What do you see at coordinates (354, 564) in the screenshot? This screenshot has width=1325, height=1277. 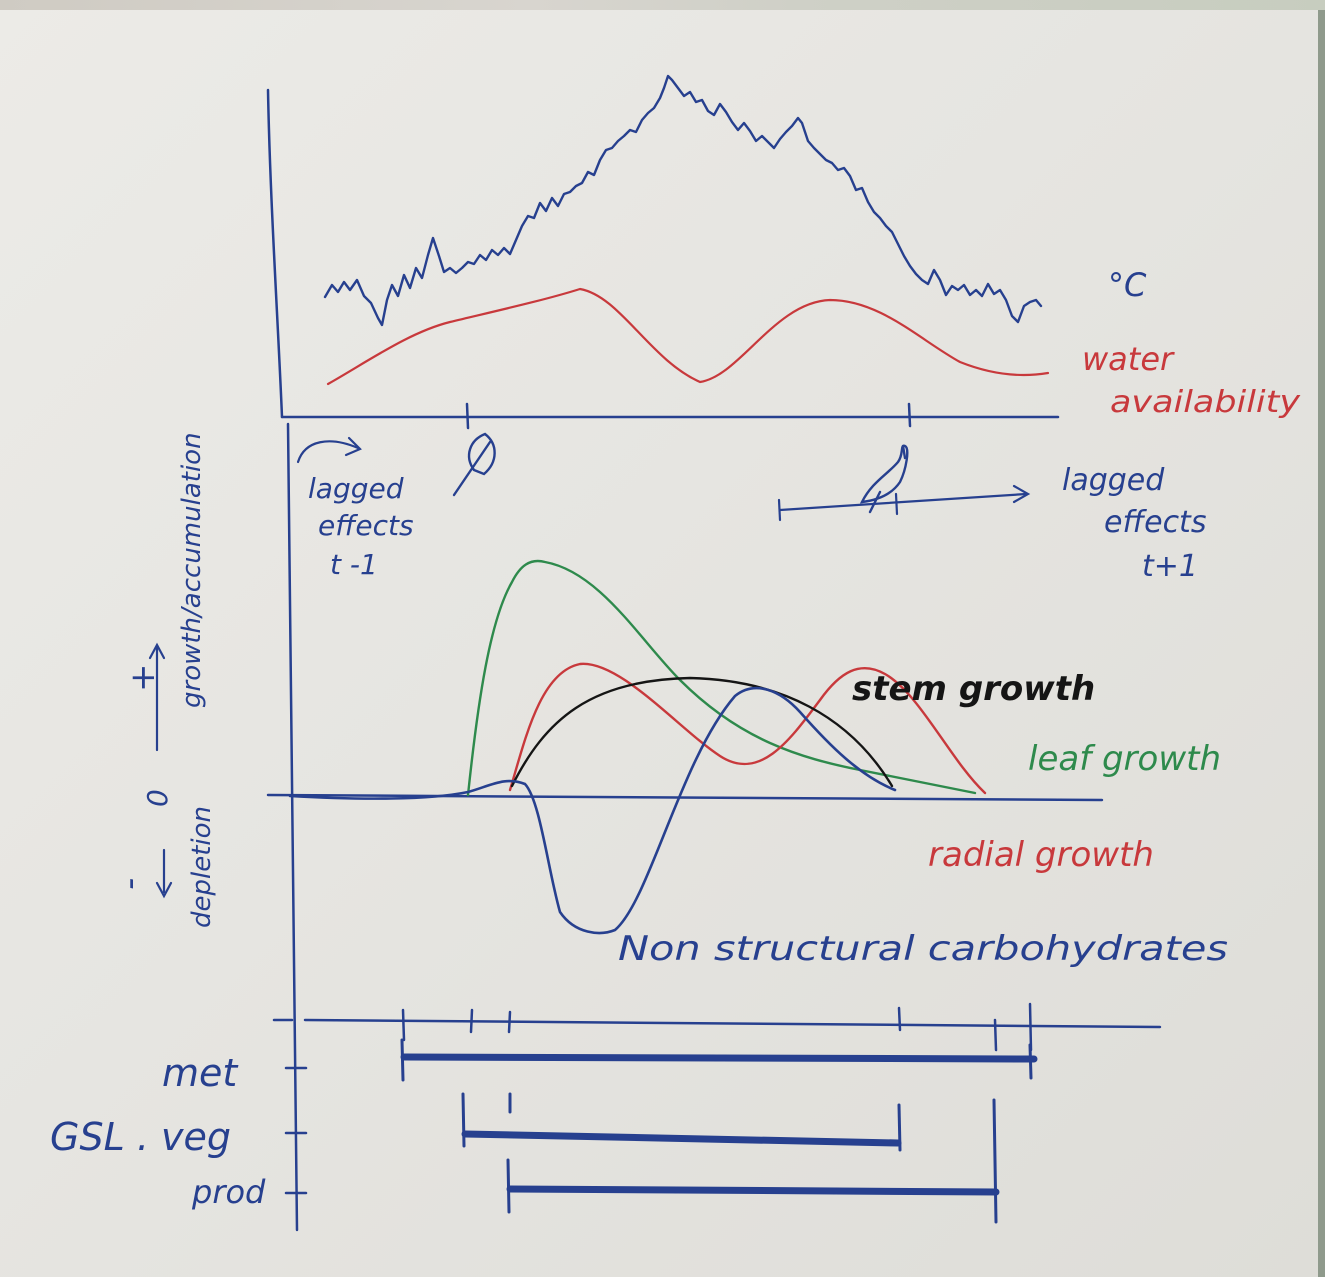 I see `lagged-left-label-3: t -1` at bounding box center [354, 564].